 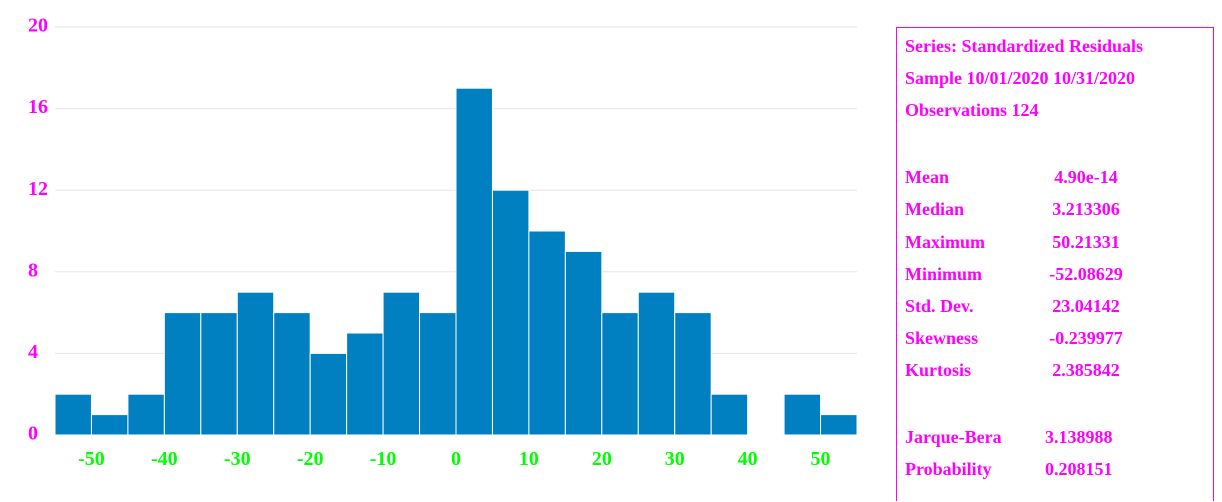 What do you see at coordinates (1086, 306) in the screenshot?
I see `stat-value: 23.04142` at bounding box center [1086, 306].